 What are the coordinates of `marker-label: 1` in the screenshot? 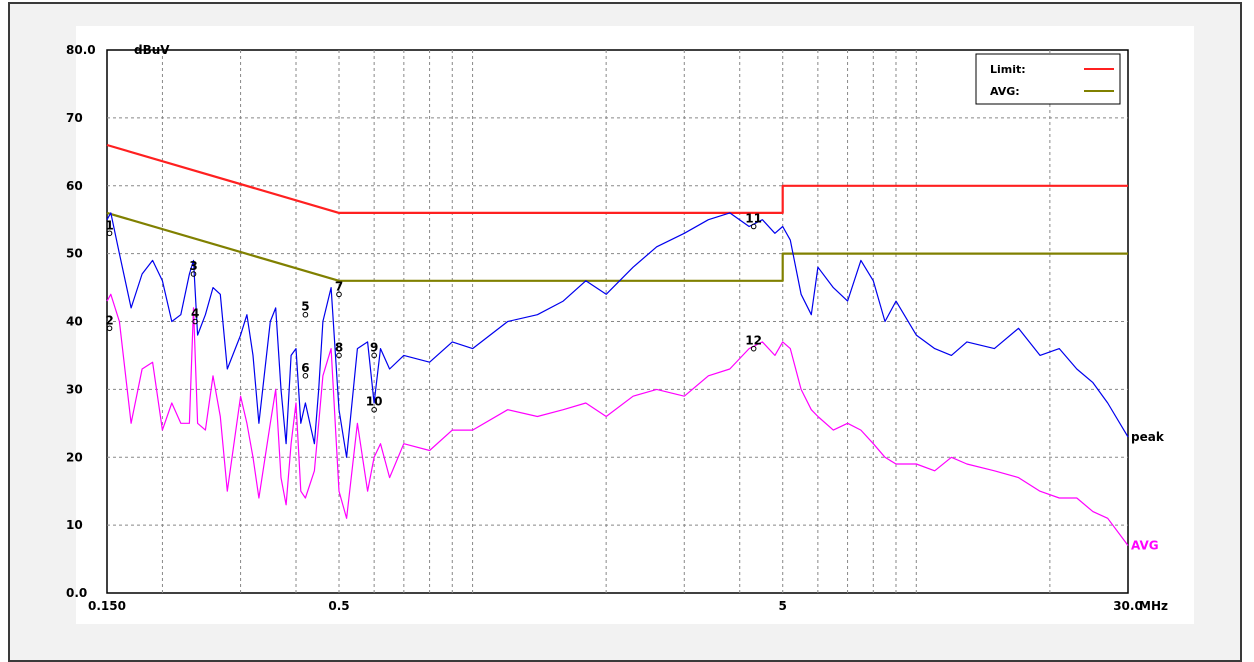 It's located at (109, 225).